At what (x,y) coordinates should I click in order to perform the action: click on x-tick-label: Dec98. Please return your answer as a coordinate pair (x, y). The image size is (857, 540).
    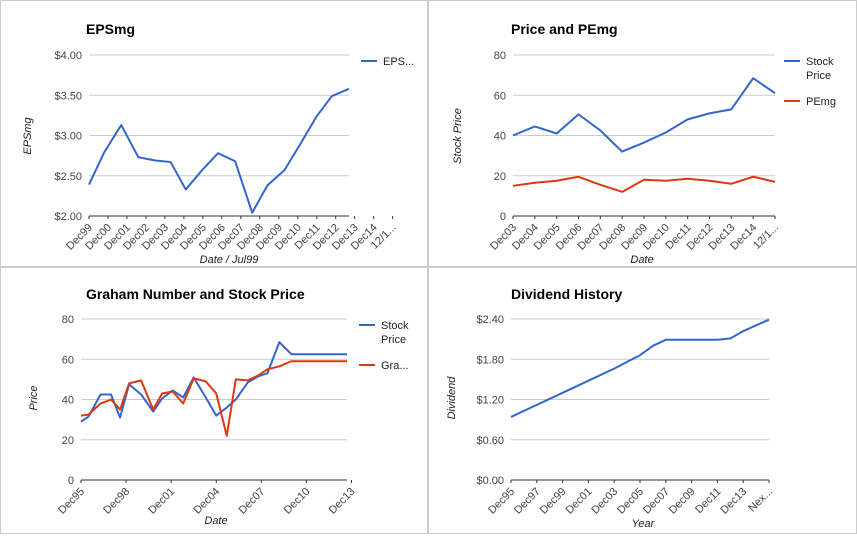
    Looking at the image, I should click on (116, 501).